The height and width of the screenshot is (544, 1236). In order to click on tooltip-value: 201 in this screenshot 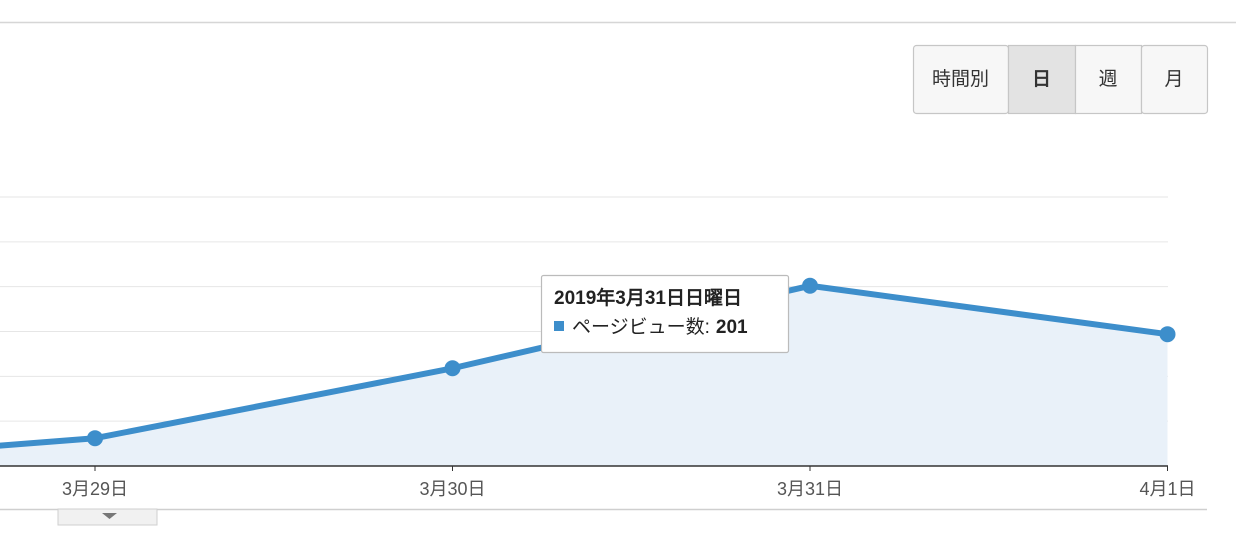, I will do `click(732, 327)`.